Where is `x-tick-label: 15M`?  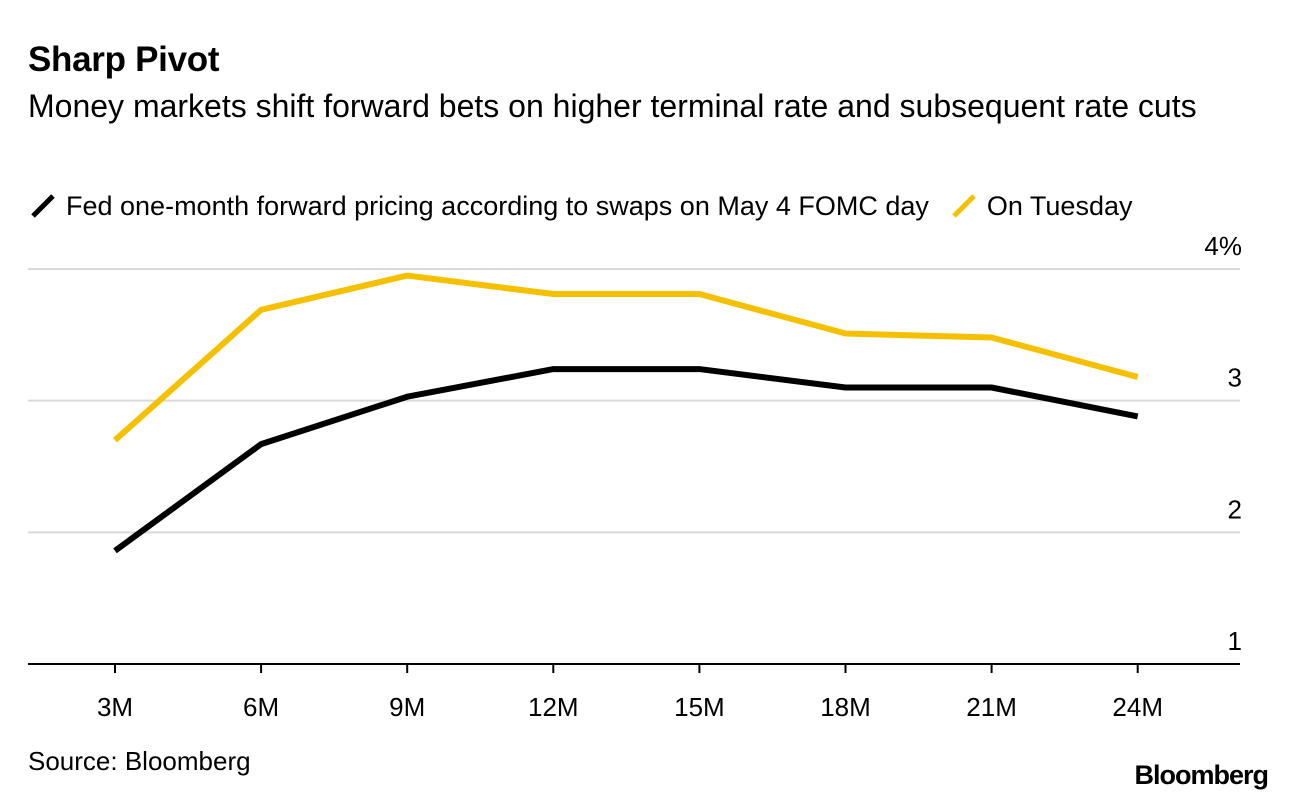 x-tick-label: 15M is located at coordinates (699, 707).